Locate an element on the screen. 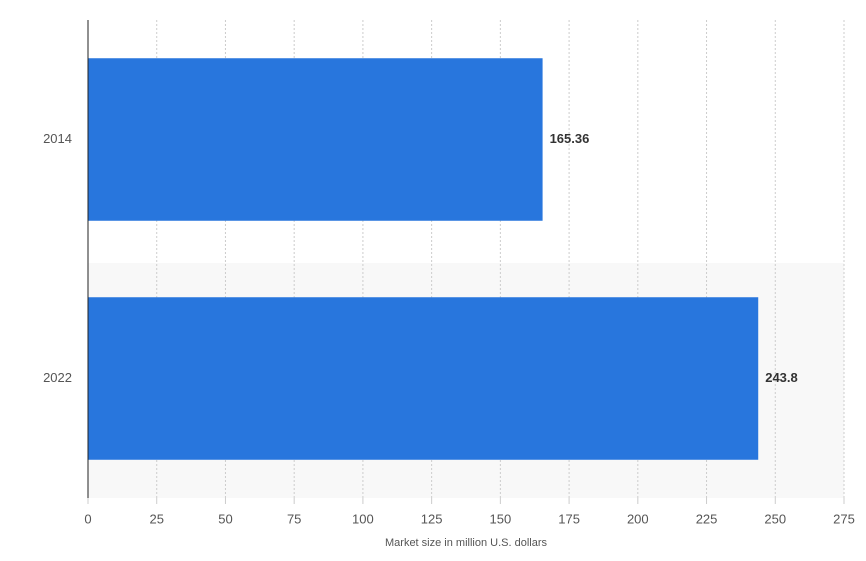 The image size is (866, 561). x-tick-label: 175 is located at coordinates (569, 518).